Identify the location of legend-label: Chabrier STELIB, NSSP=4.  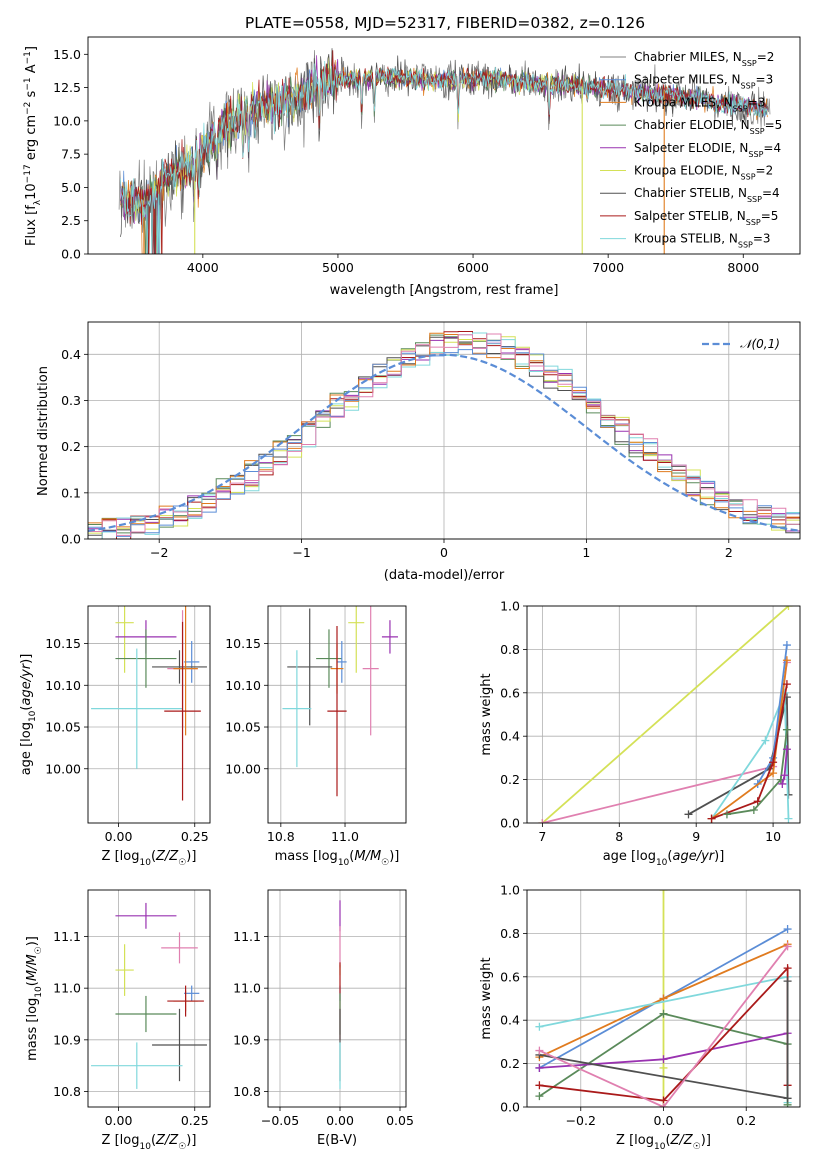
(707, 195).